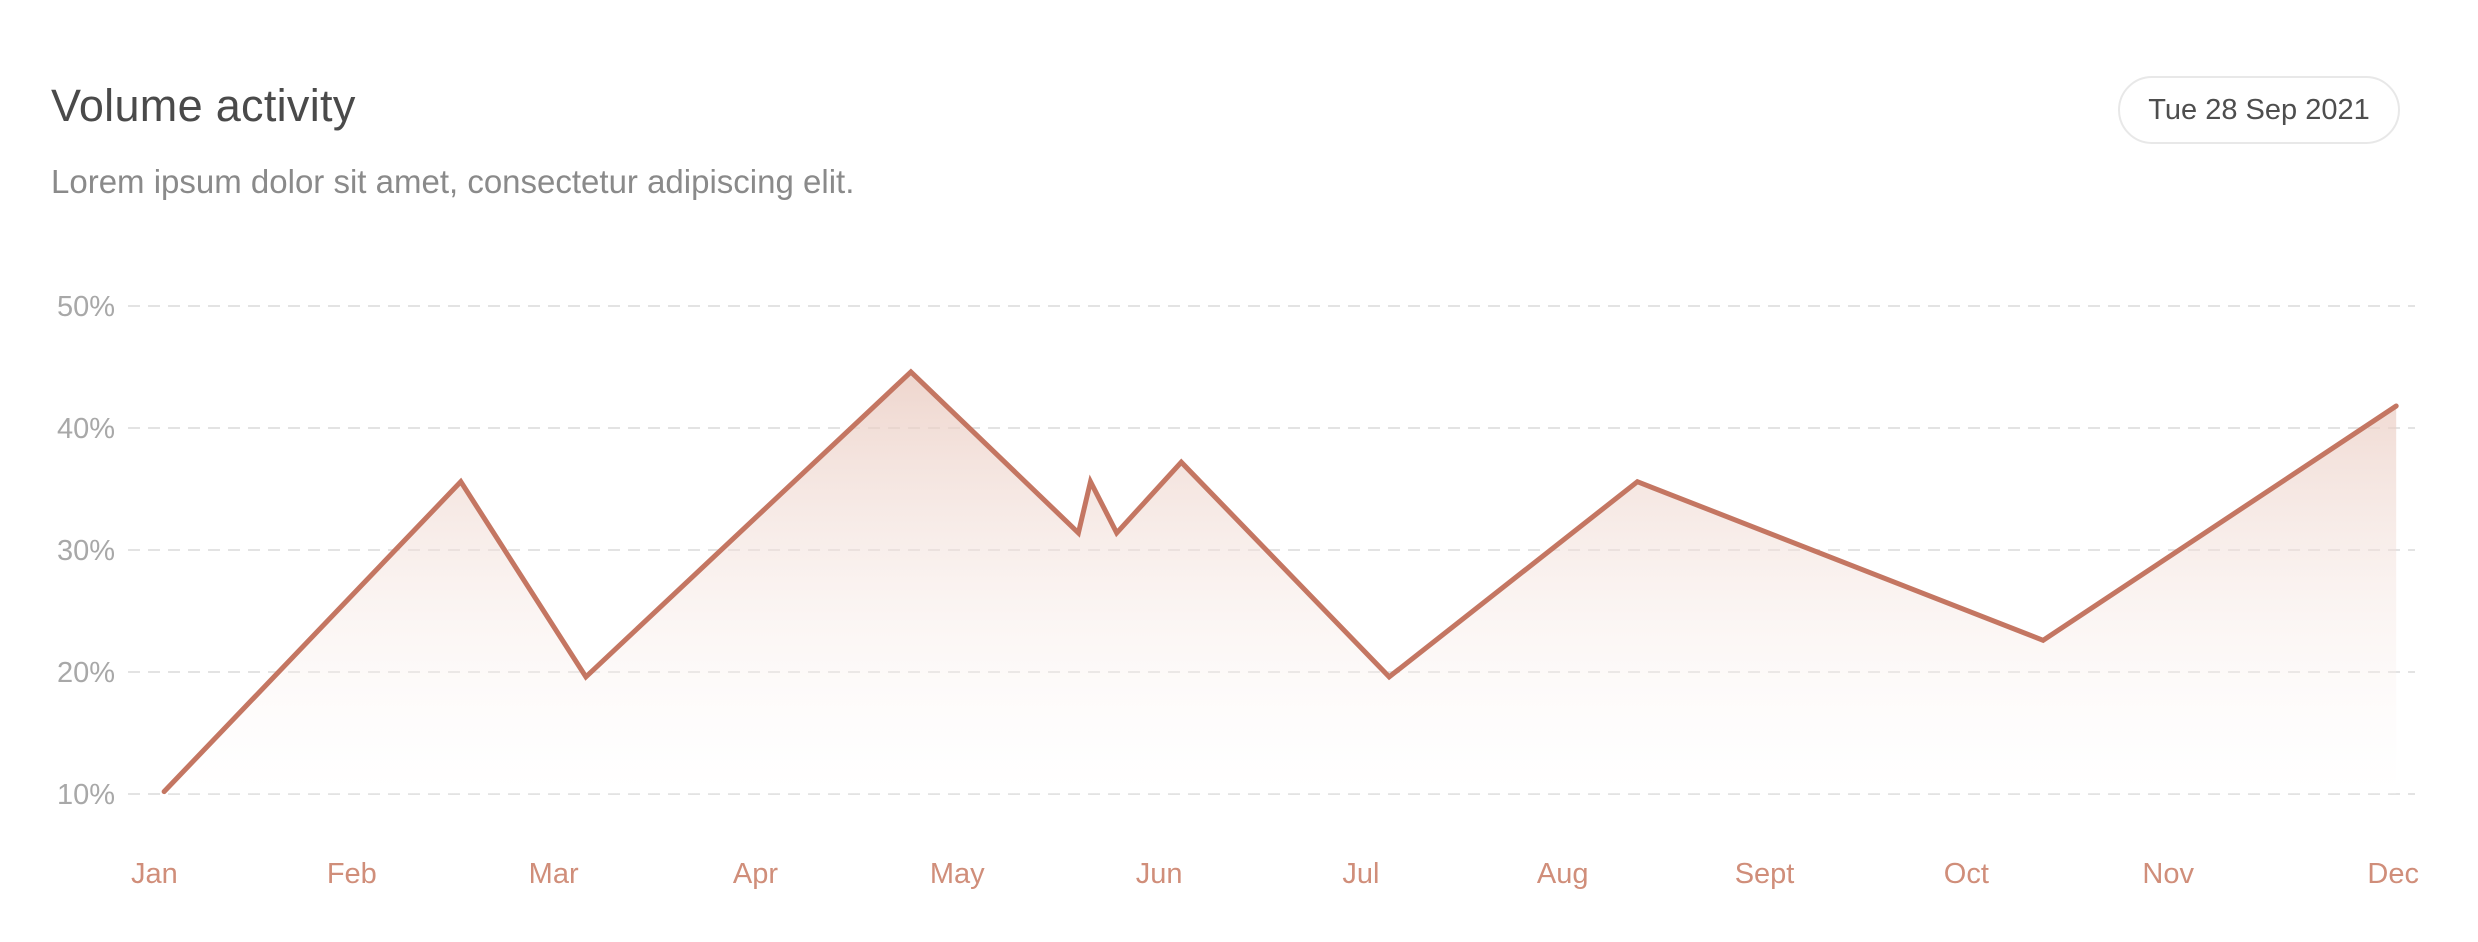 This screenshot has width=2478, height=942. What do you see at coordinates (86, 673) in the screenshot?
I see `y-tick-label: 20%` at bounding box center [86, 673].